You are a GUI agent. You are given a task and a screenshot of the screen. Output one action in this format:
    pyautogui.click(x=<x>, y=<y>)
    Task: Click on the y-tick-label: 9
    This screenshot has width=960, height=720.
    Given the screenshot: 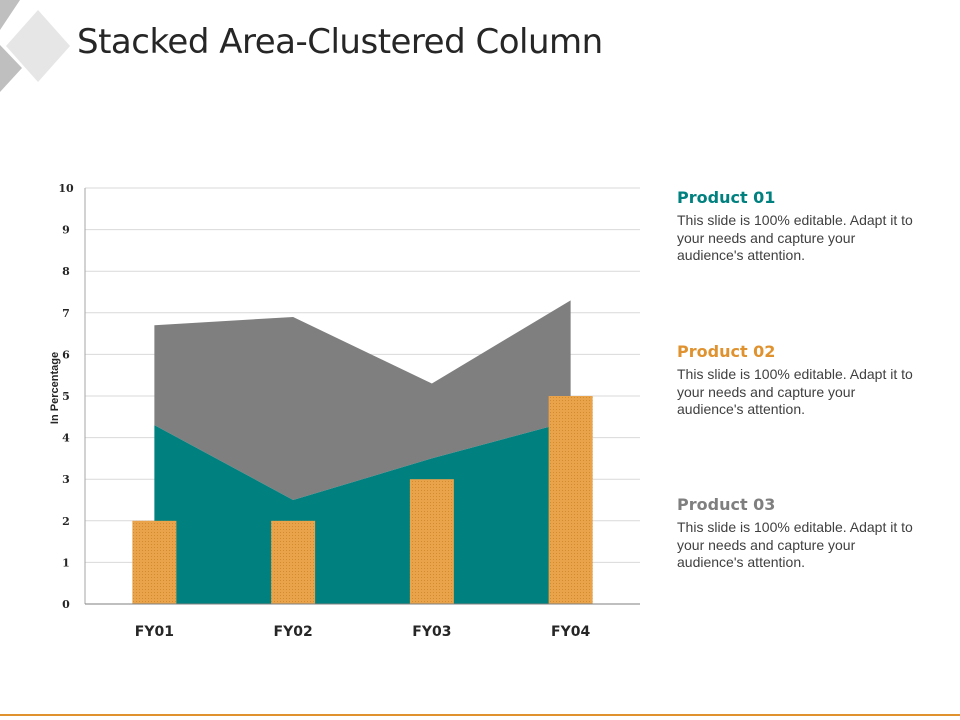 What is the action you would take?
    pyautogui.click(x=66, y=230)
    